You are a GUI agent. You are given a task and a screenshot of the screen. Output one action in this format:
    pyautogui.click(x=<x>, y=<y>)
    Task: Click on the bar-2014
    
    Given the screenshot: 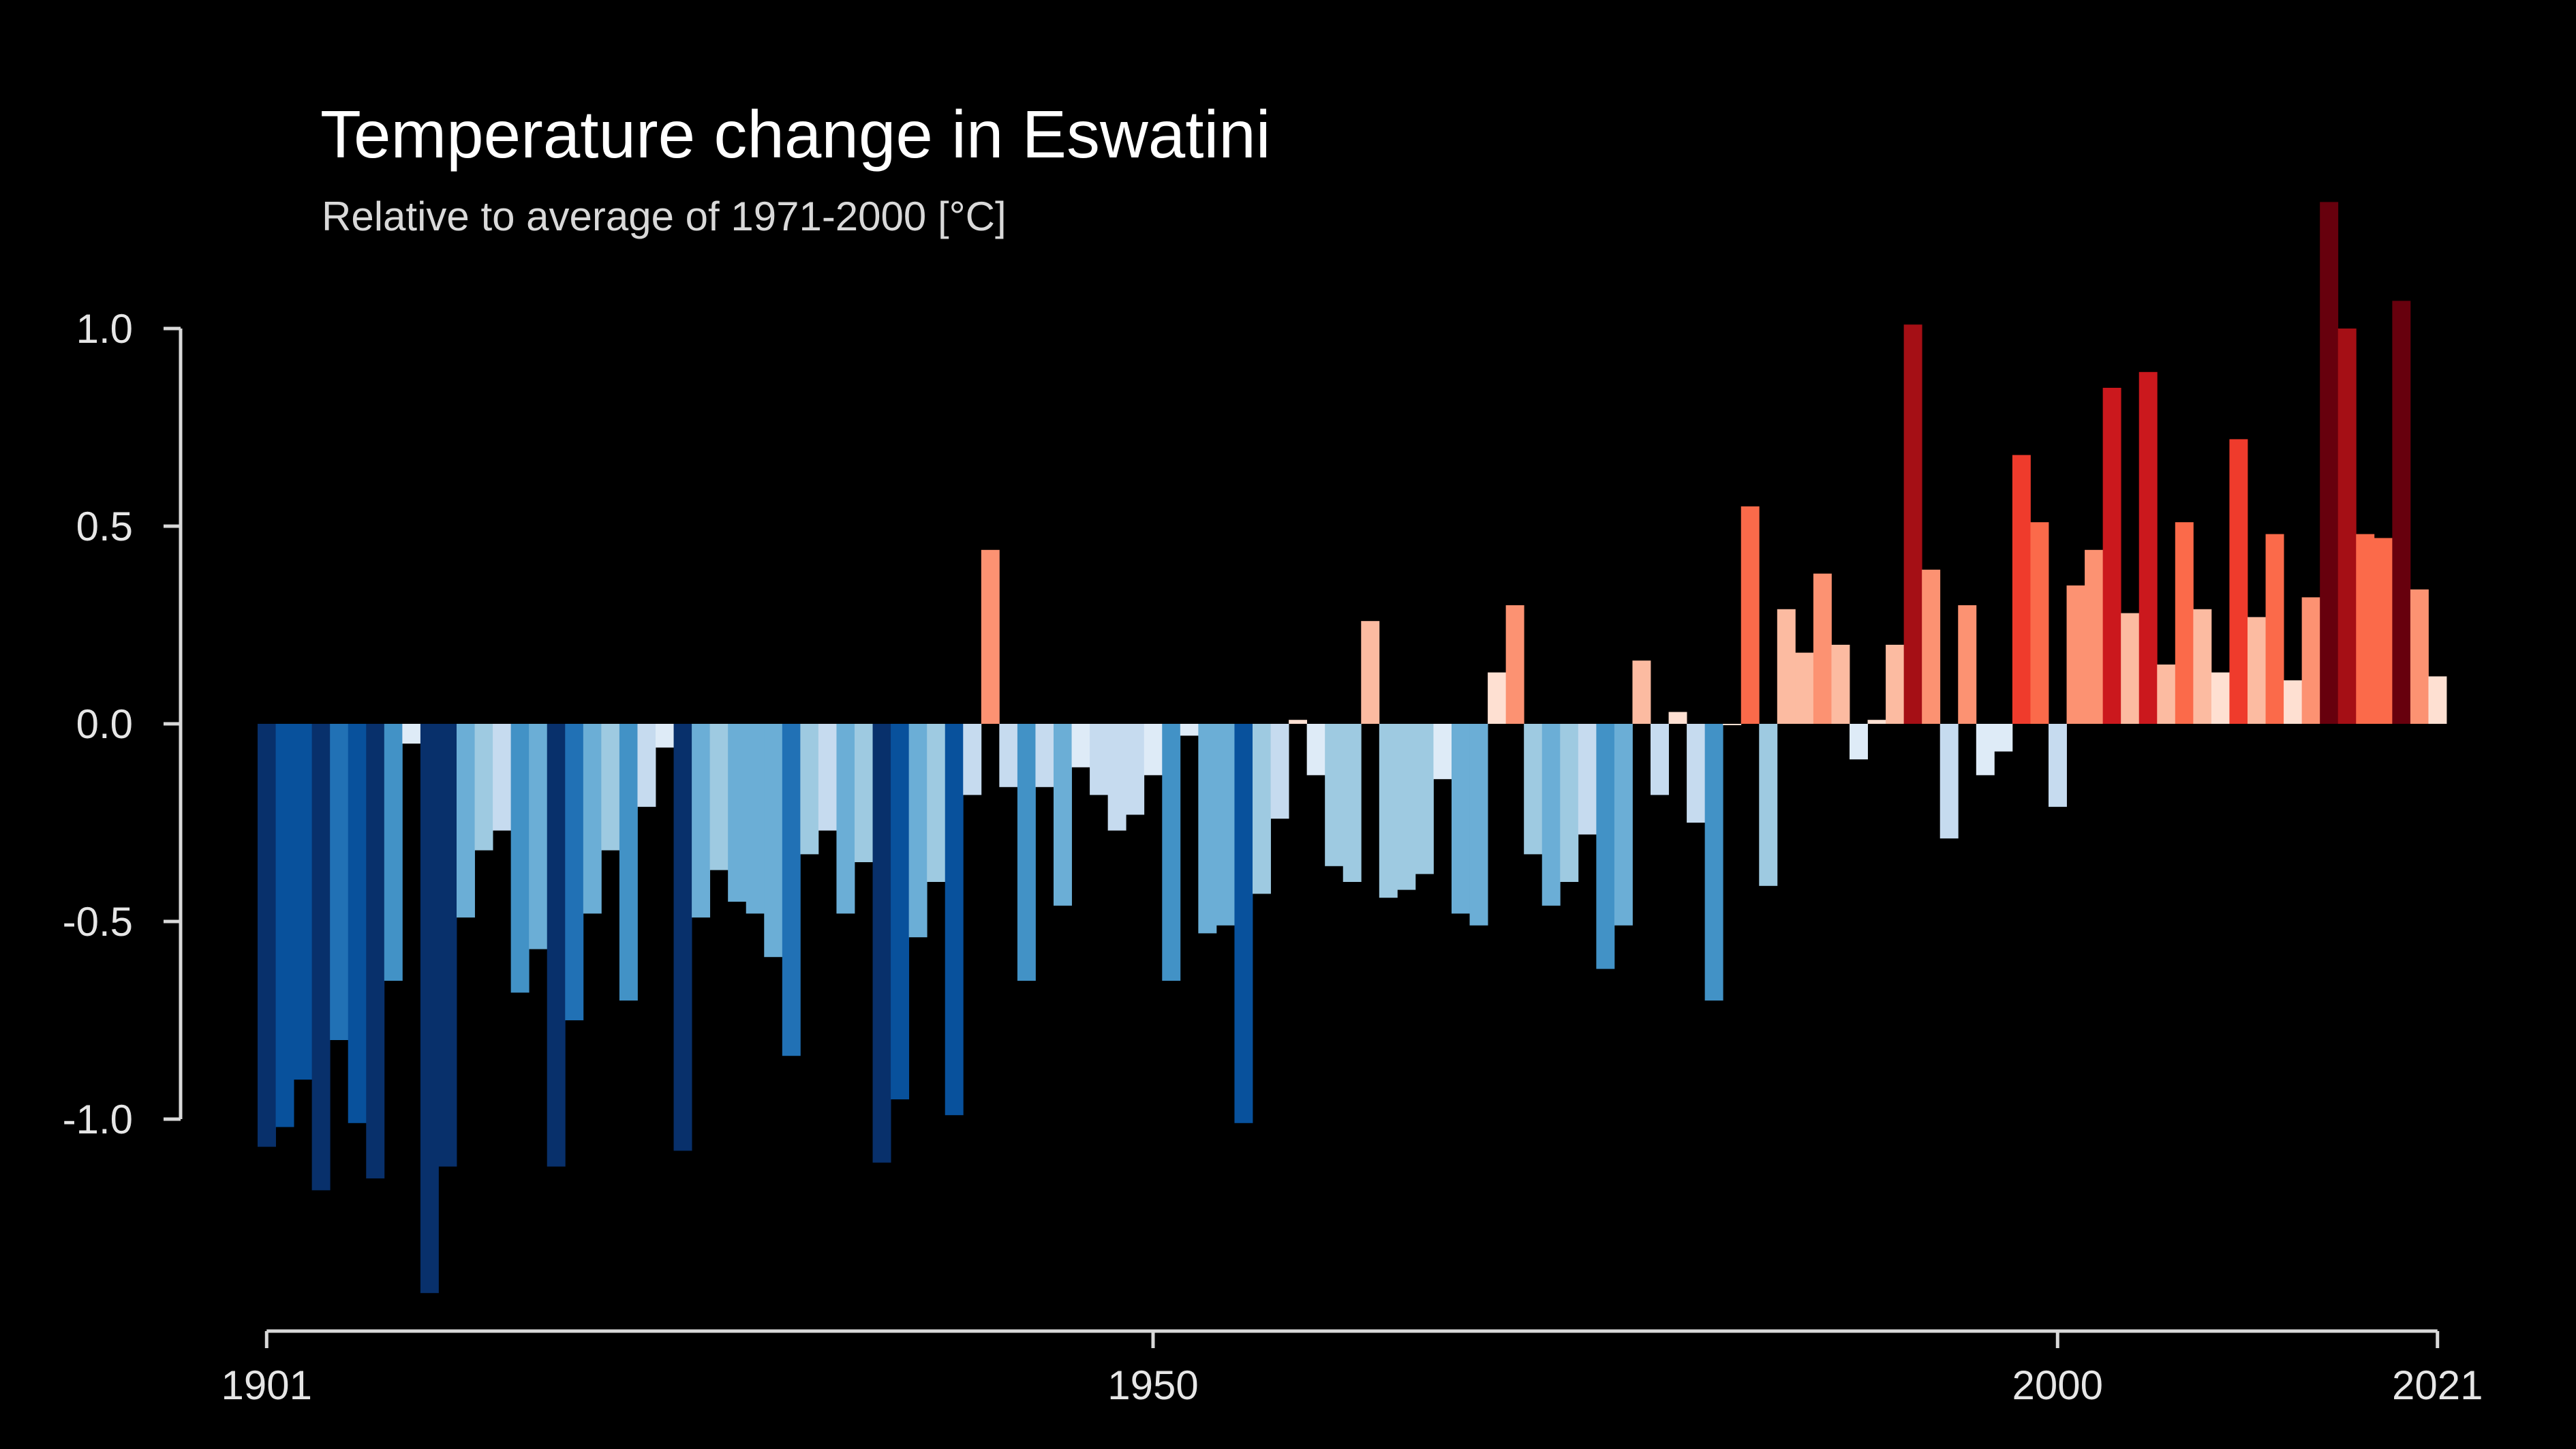 What is the action you would take?
    pyautogui.click(x=2310, y=660)
    